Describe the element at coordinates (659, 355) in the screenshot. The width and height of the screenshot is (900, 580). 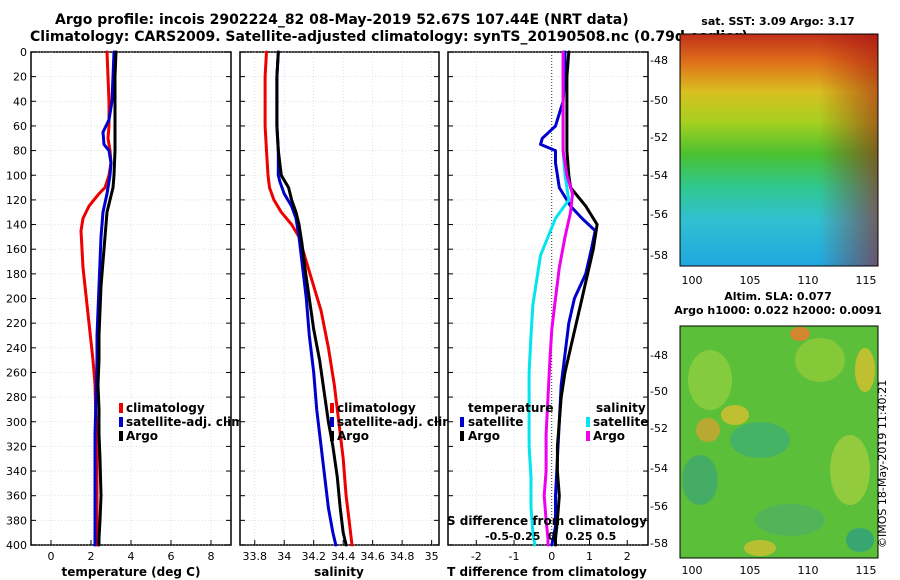
I see `sla-ytick: -48` at that location.